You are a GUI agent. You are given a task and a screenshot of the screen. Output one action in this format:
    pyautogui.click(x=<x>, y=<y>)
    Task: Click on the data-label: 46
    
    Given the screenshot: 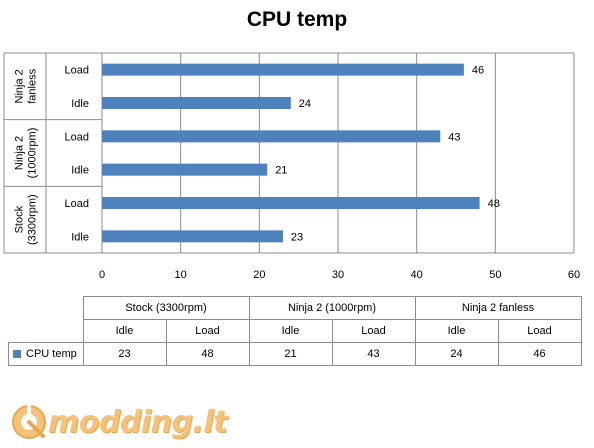 What is the action you would take?
    pyautogui.click(x=478, y=71)
    